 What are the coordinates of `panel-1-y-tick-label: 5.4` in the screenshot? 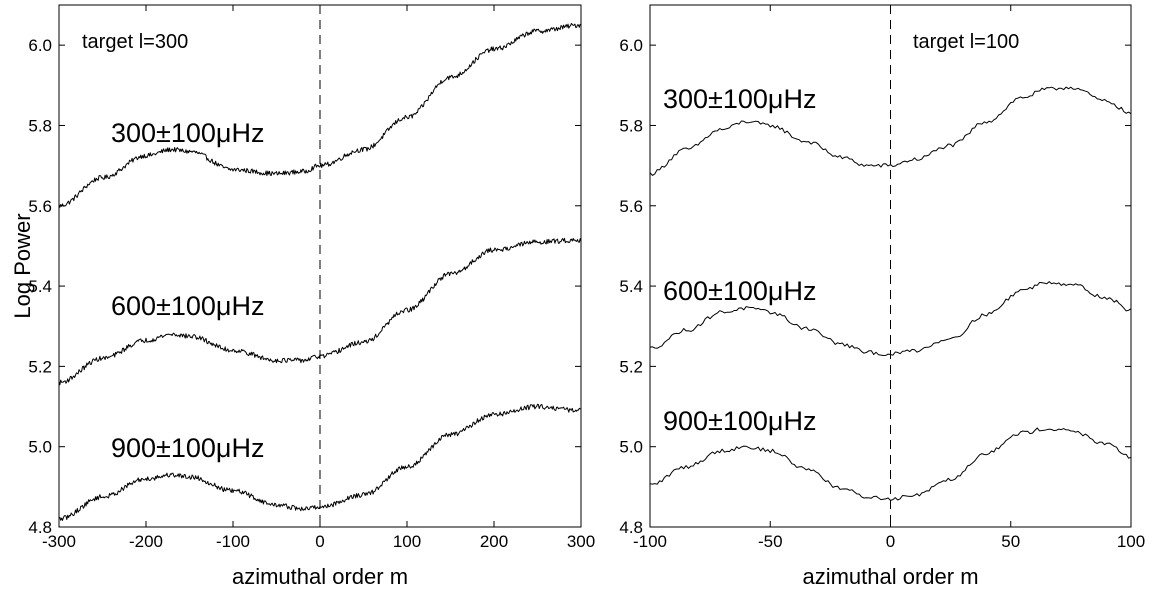 It's located at (40, 286).